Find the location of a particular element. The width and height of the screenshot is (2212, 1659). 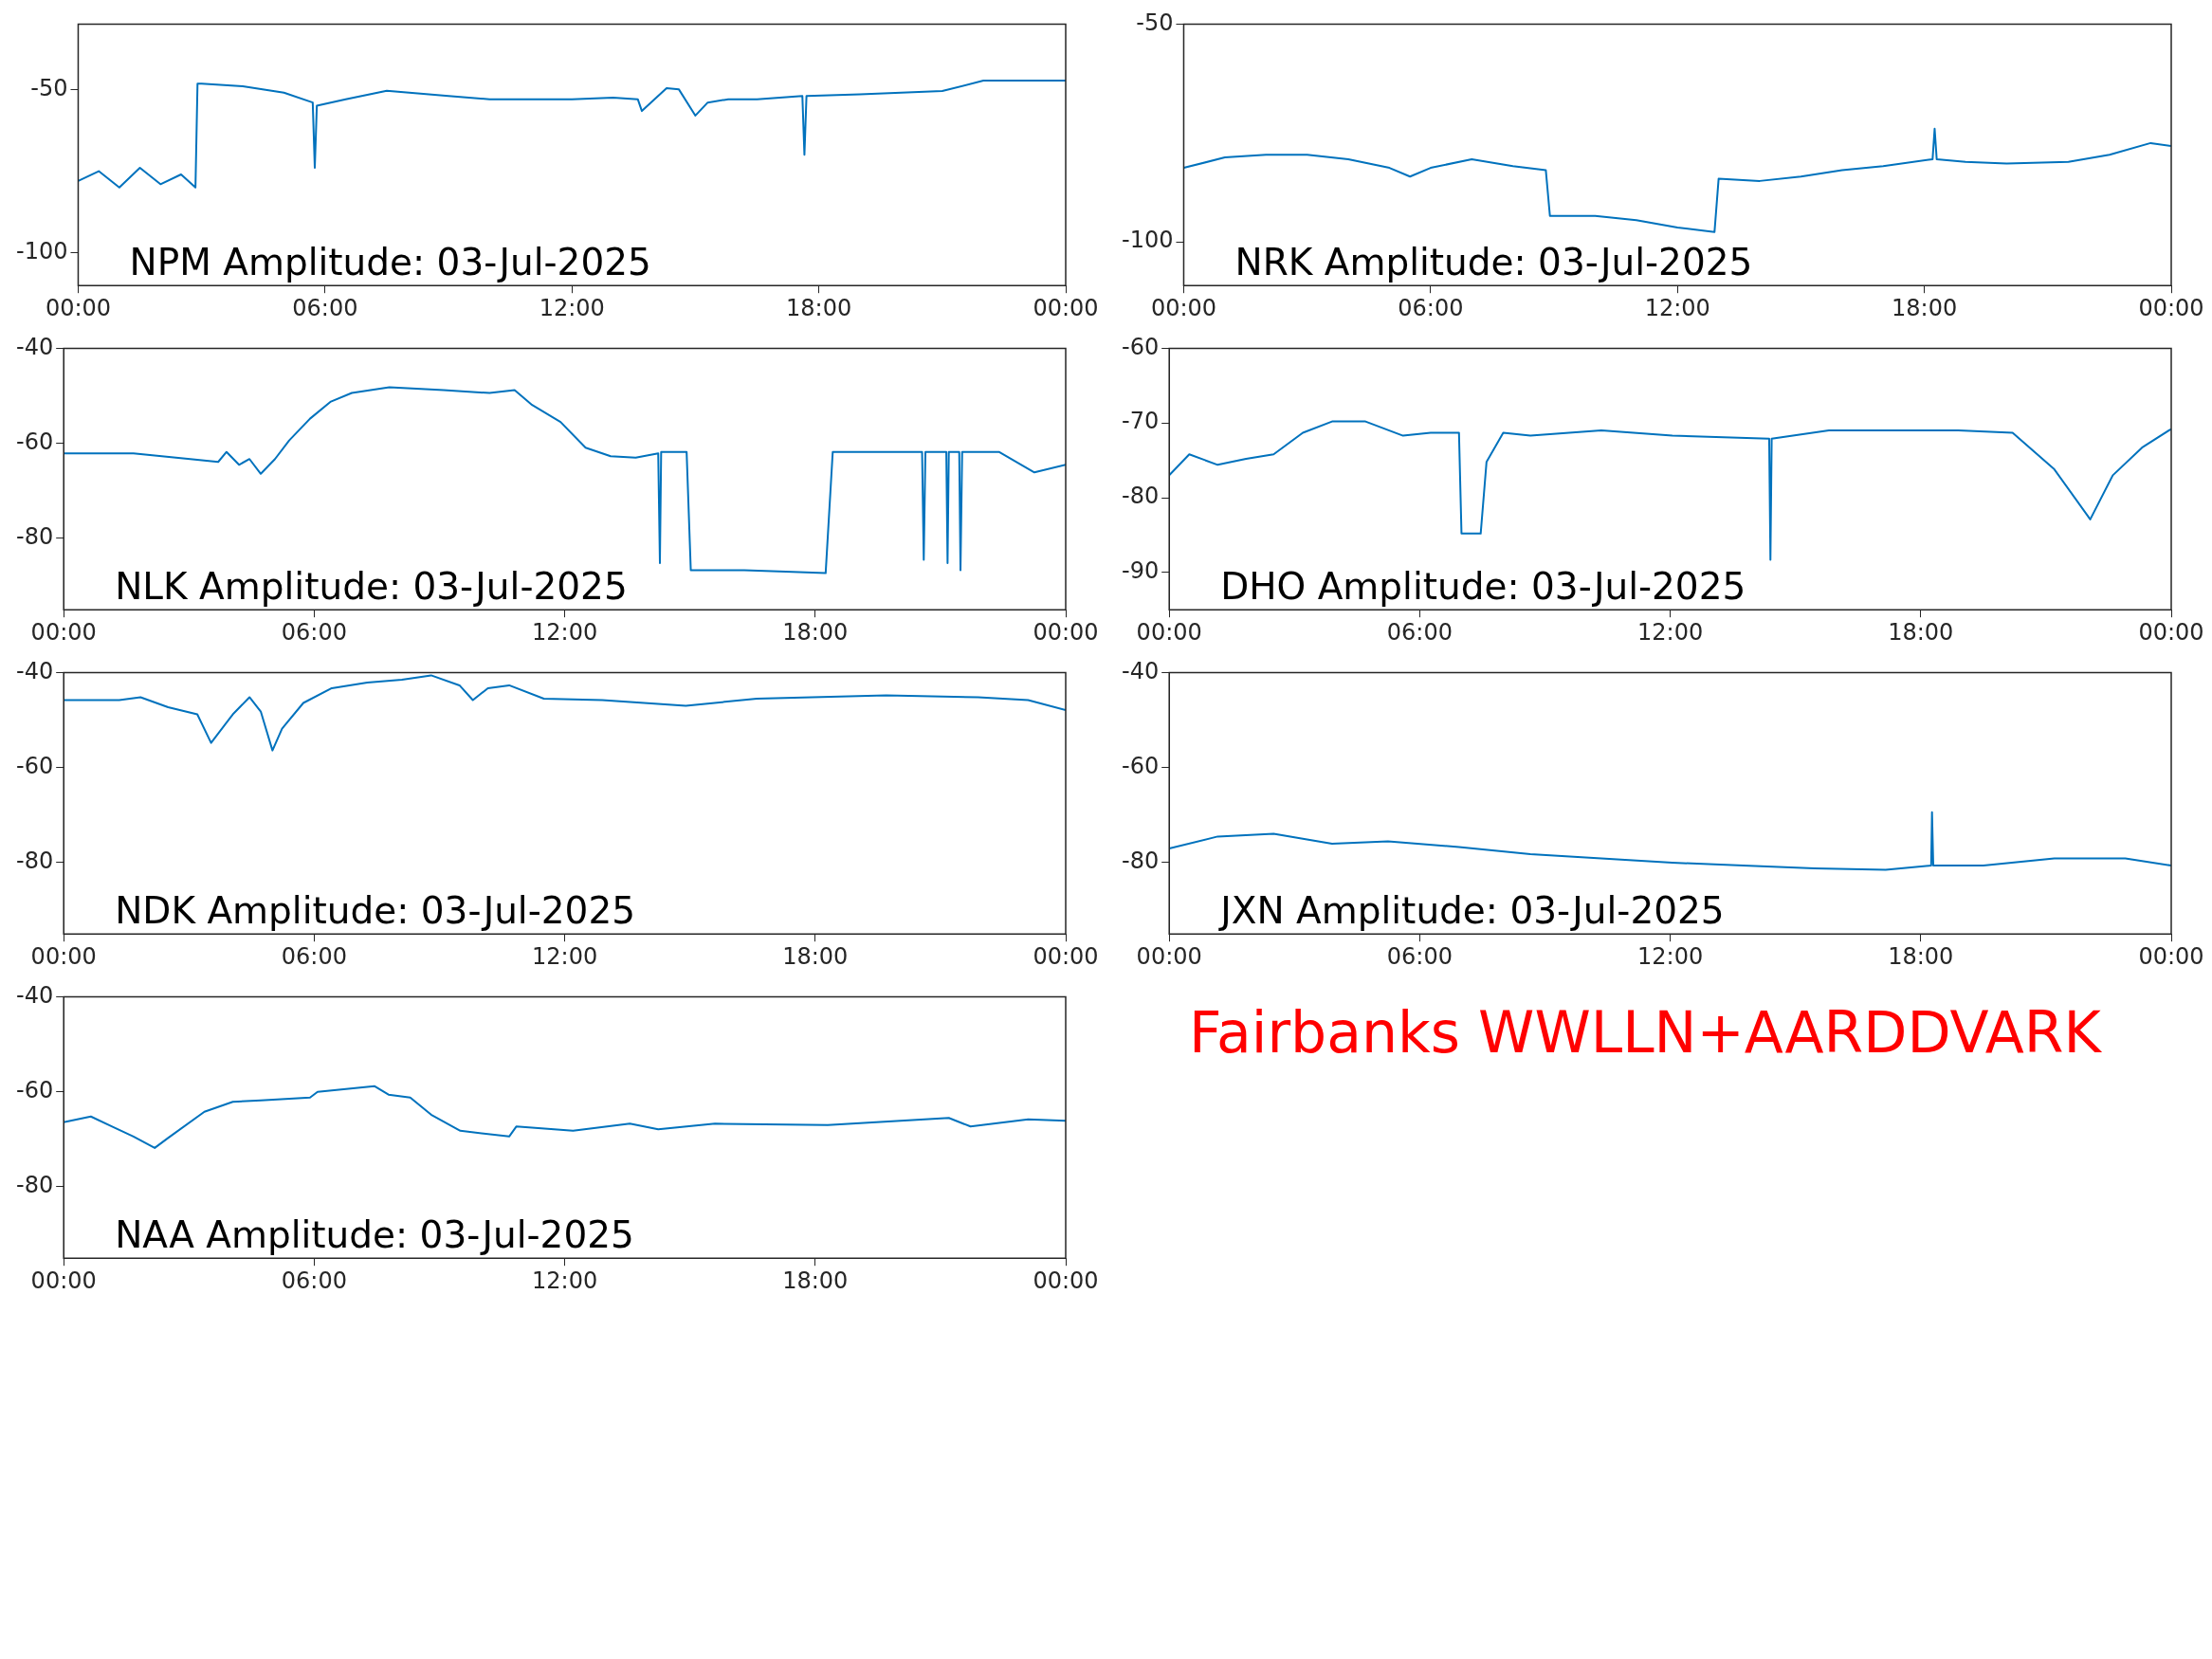

y-tick-label: -90 is located at coordinates (1141, 571).